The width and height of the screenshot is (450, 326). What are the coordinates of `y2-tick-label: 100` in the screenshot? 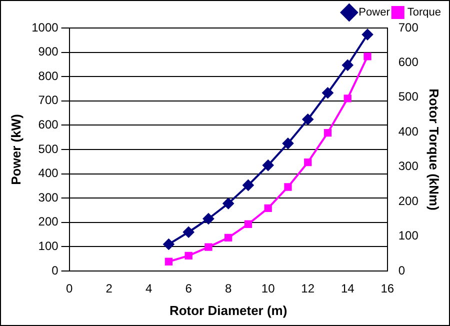 It's located at (408, 235).